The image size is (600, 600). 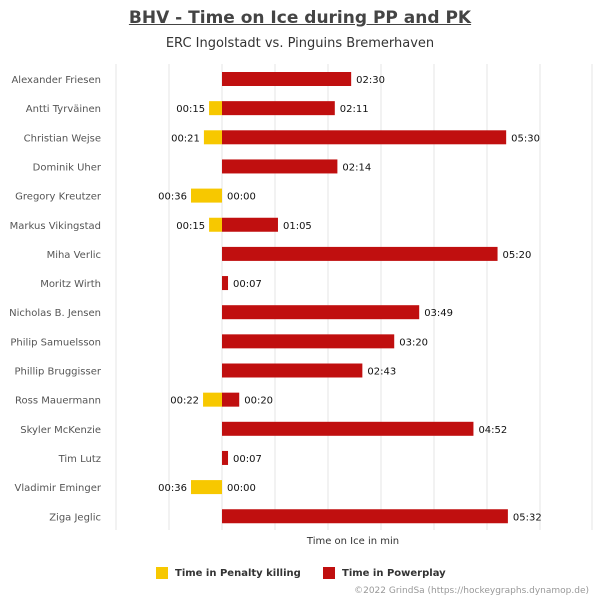 What do you see at coordinates (185, 138) in the screenshot?
I see `data-label-penalty-killing: 00:21` at bounding box center [185, 138].